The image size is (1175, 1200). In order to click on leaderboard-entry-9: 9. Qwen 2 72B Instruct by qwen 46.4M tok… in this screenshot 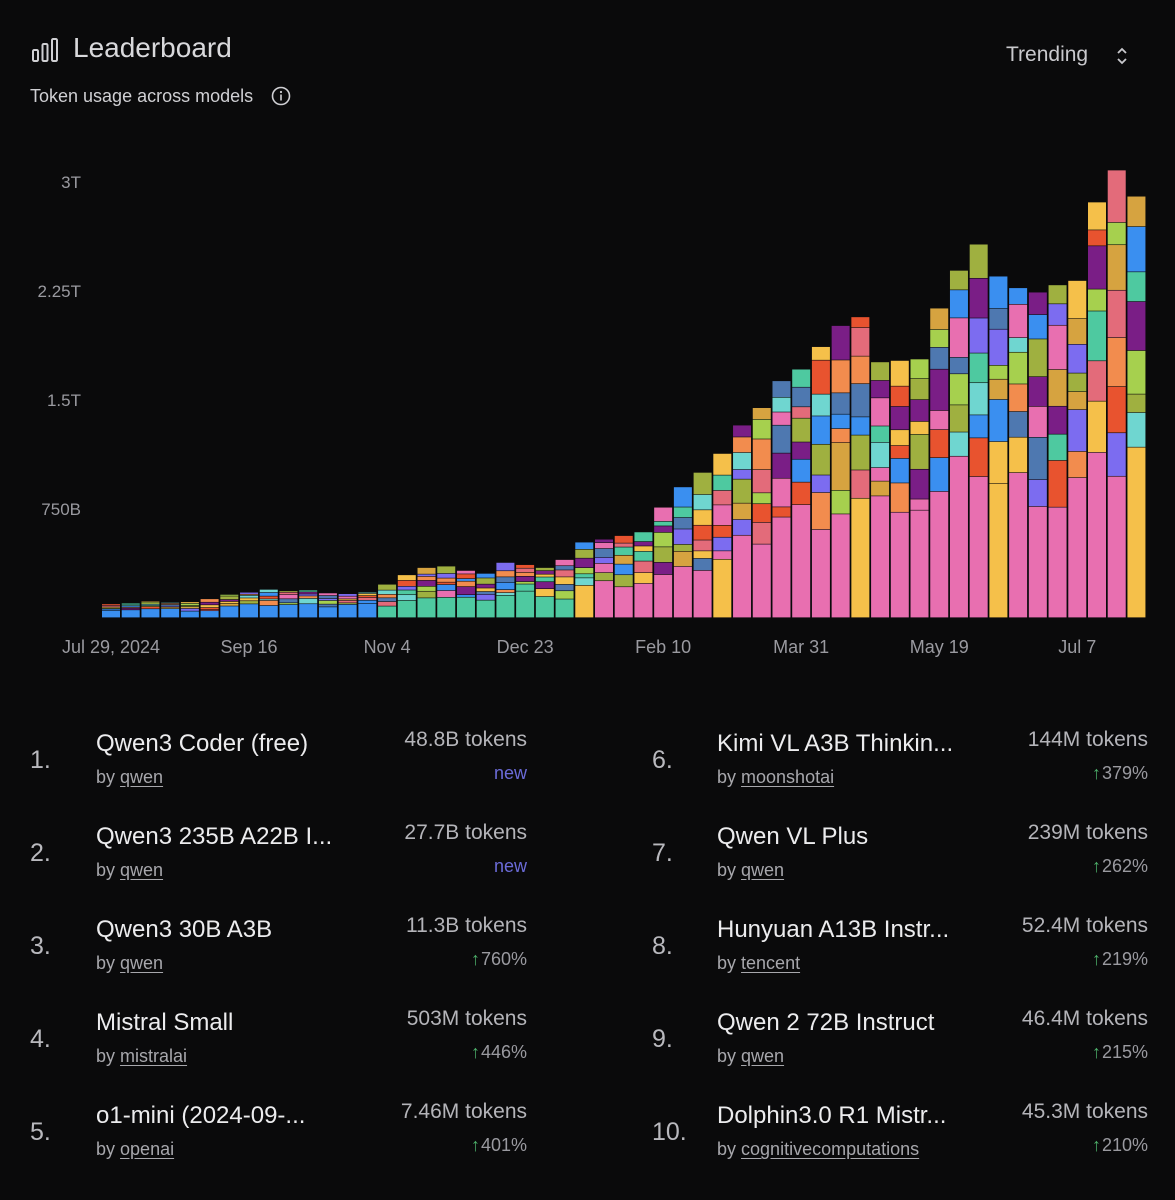, I will do `click(897, 1047)`.